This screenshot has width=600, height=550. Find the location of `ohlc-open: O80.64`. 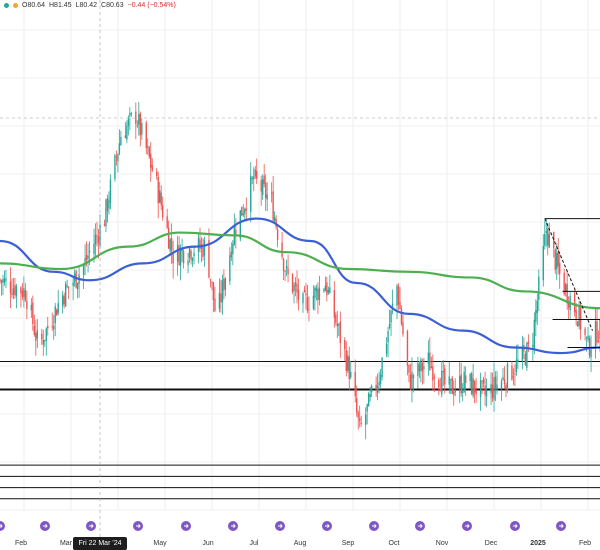

ohlc-open: O80.64 is located at coordinates (33, 5).